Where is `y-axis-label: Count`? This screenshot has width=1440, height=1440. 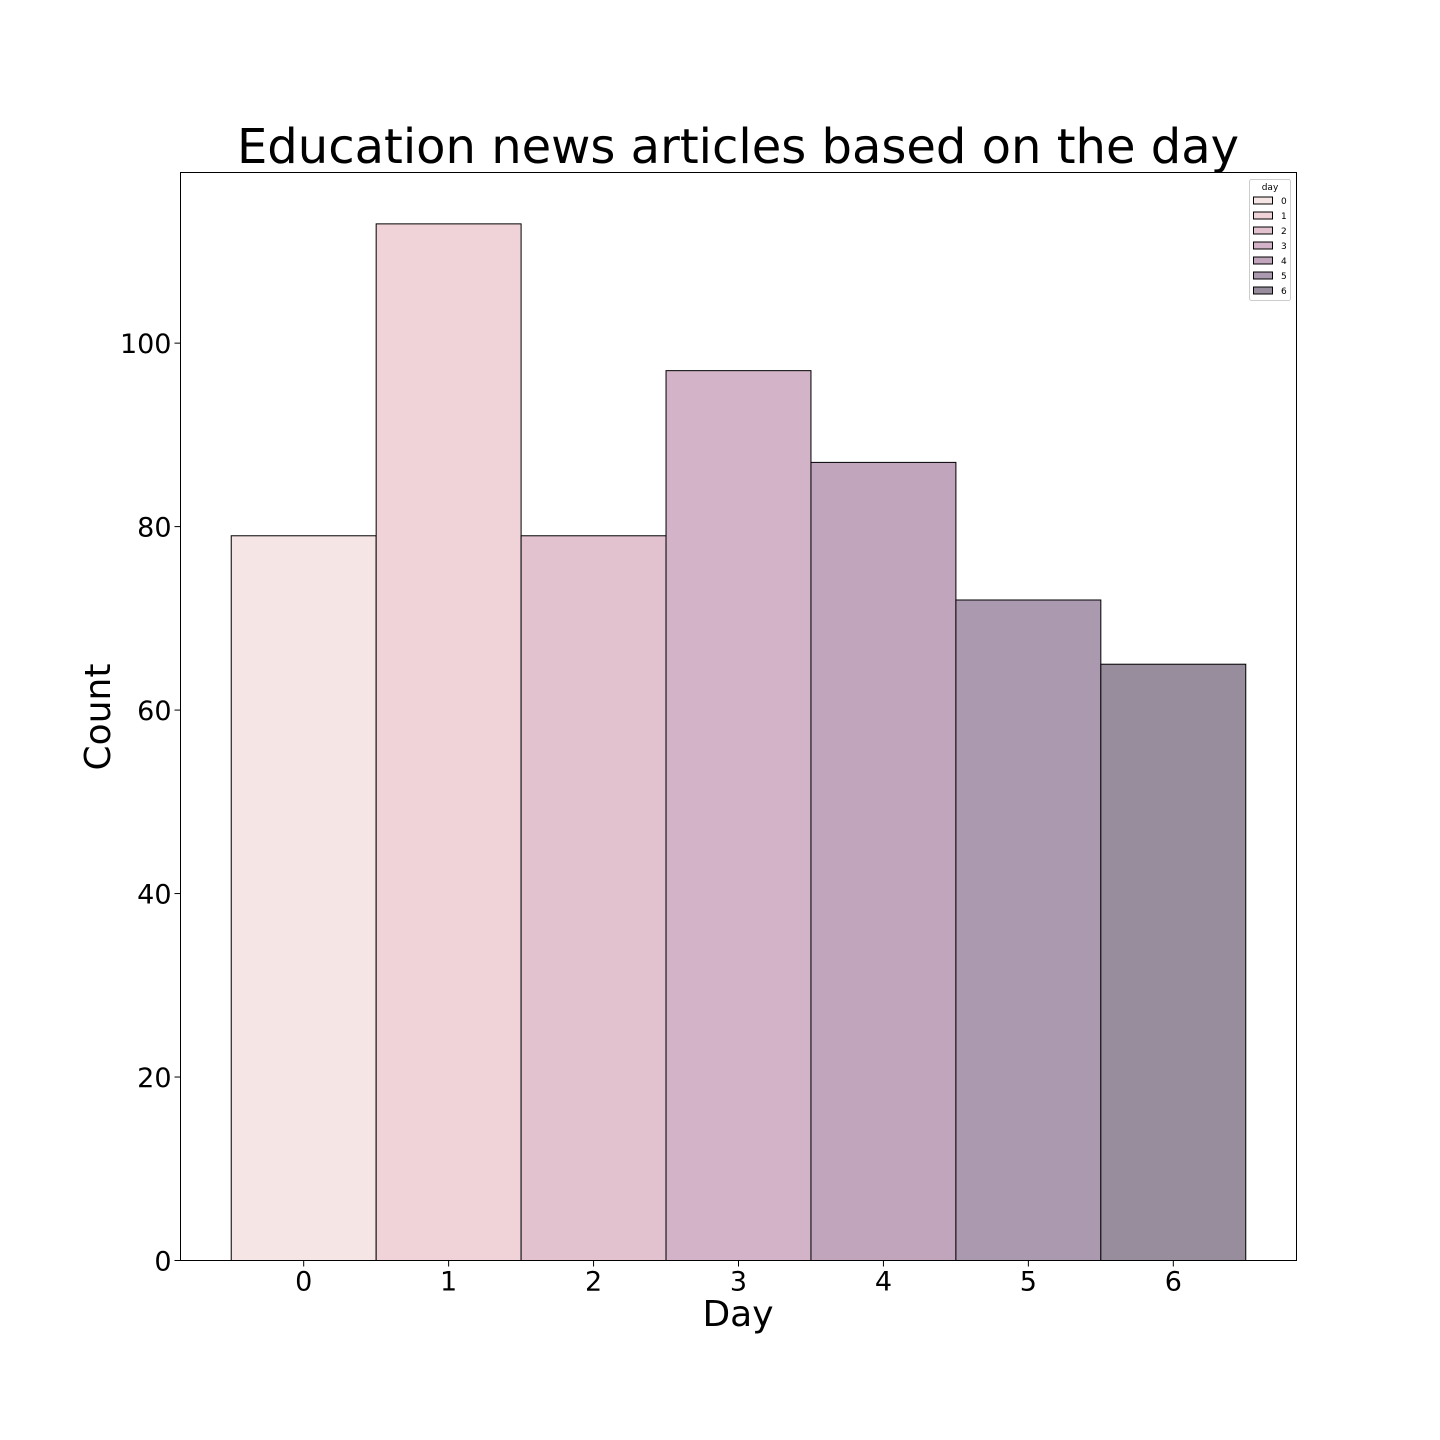 y-axis-label: Count is located at coordinates (98, 717).